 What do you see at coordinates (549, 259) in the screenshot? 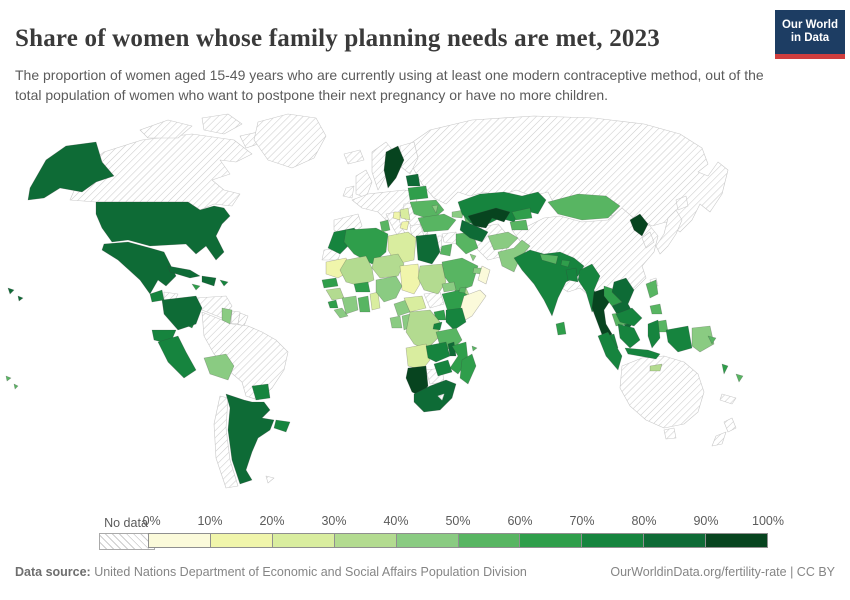
I see `country-nepal` at bounding box center [549, 259].